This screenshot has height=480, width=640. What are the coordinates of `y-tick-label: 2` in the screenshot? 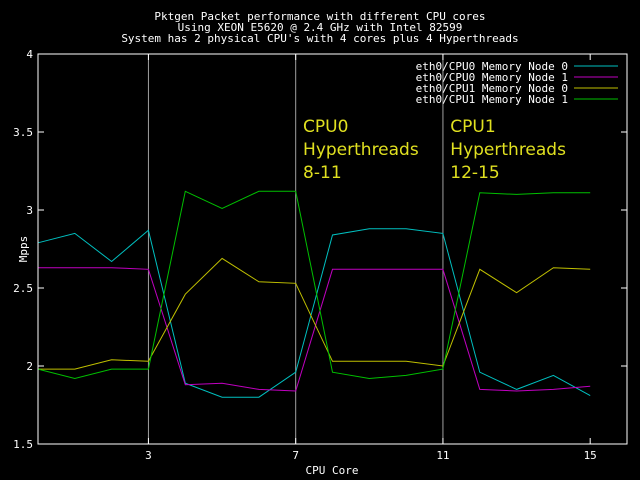 It's located at (29, 366).